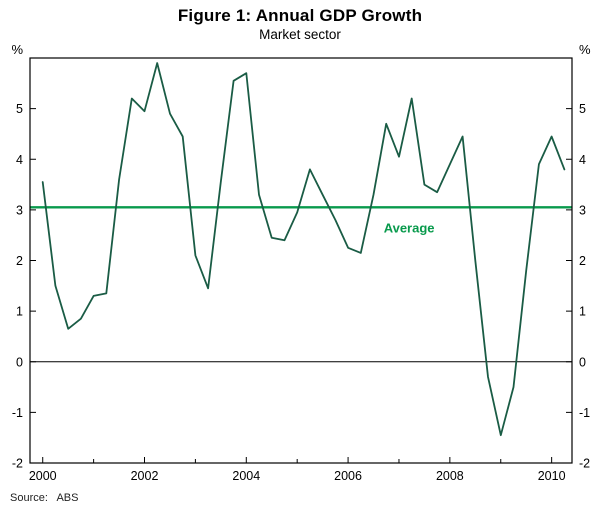  I want to click on y-axis-label-left: -1, so click(17, 413).